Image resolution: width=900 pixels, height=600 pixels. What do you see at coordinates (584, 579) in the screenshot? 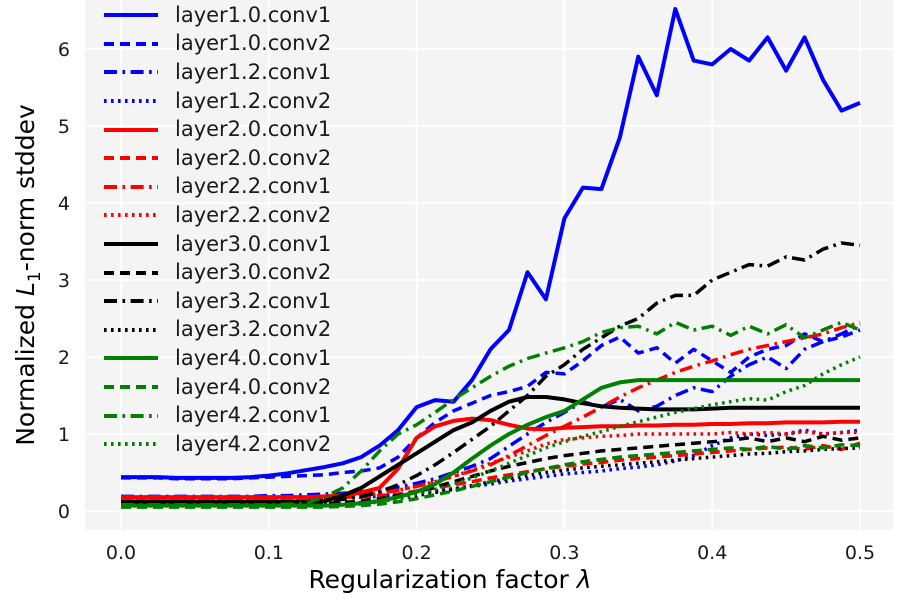
I see `x-axis-label-symbol: λ` at bounding box center [584, 579].